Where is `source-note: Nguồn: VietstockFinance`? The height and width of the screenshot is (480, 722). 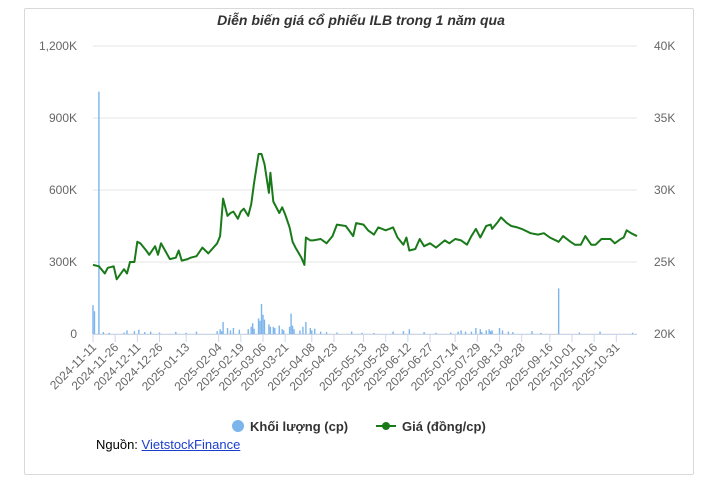 source-note: Nguồn: VietstockFinance is located at coordinates (168, 444).